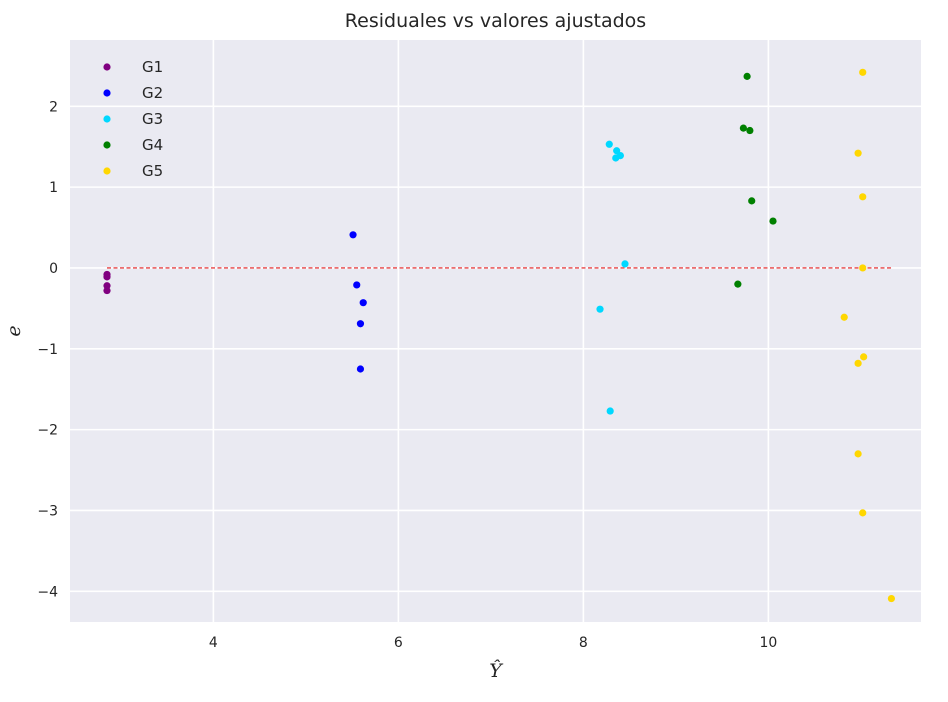  Describe the element at coordinates (496, 670) in the screenshot. I see `x-axis-label: Ŷ` at that location.